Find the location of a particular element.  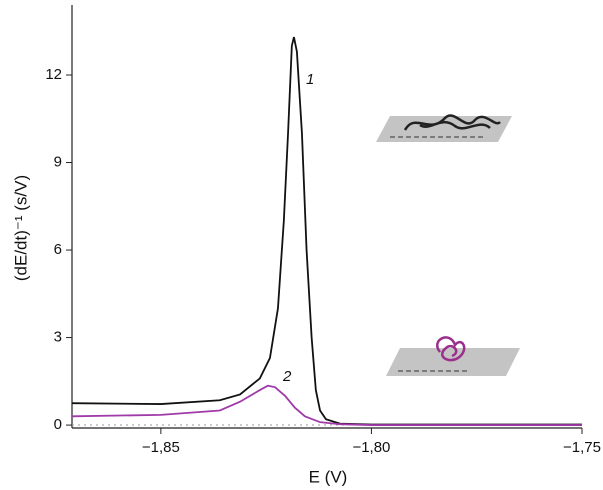

y-tick-label: 6 is located at coordinates (58, 249).